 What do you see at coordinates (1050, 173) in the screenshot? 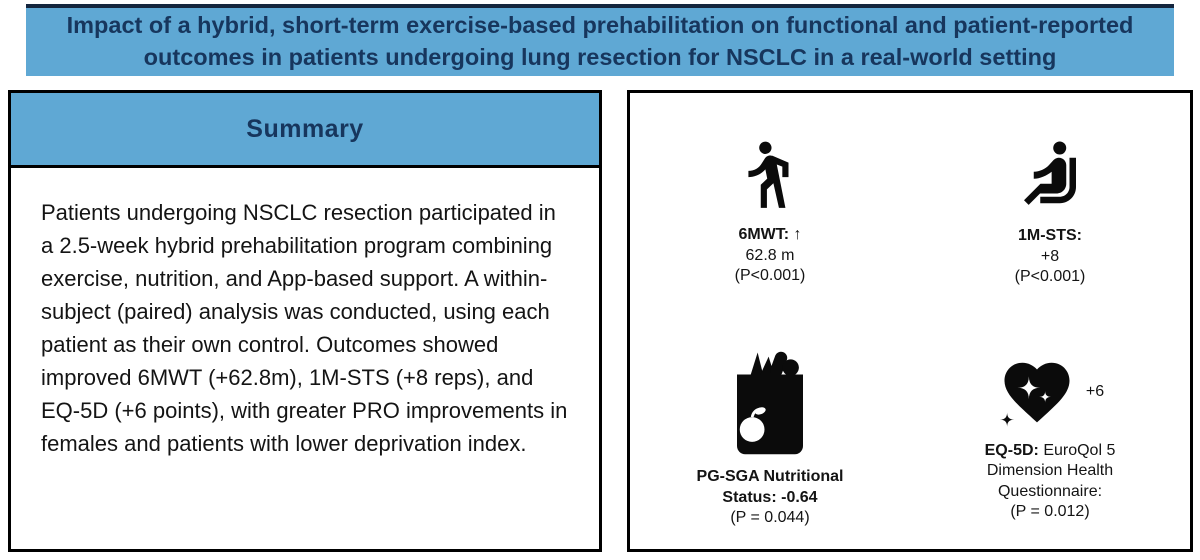
I see `sitting-person-icon` at bounding box center [1050, 173].